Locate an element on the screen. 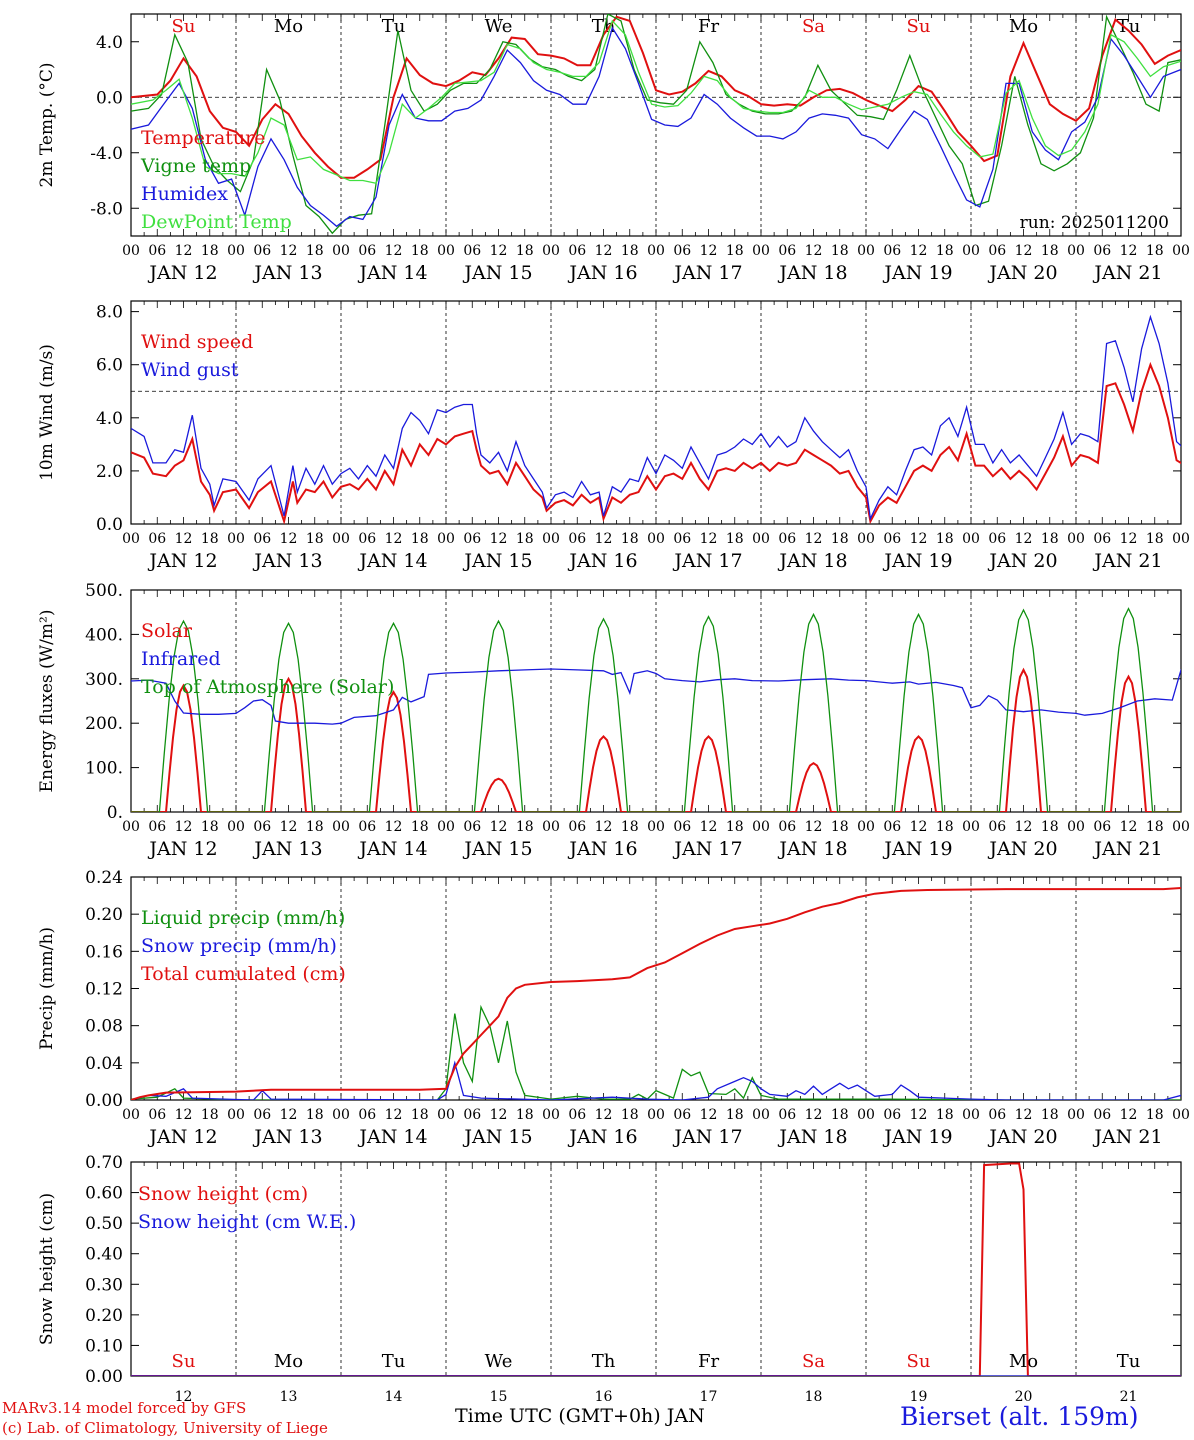  y-tick-label: 0.10 is located at coordinates (104, 1346).